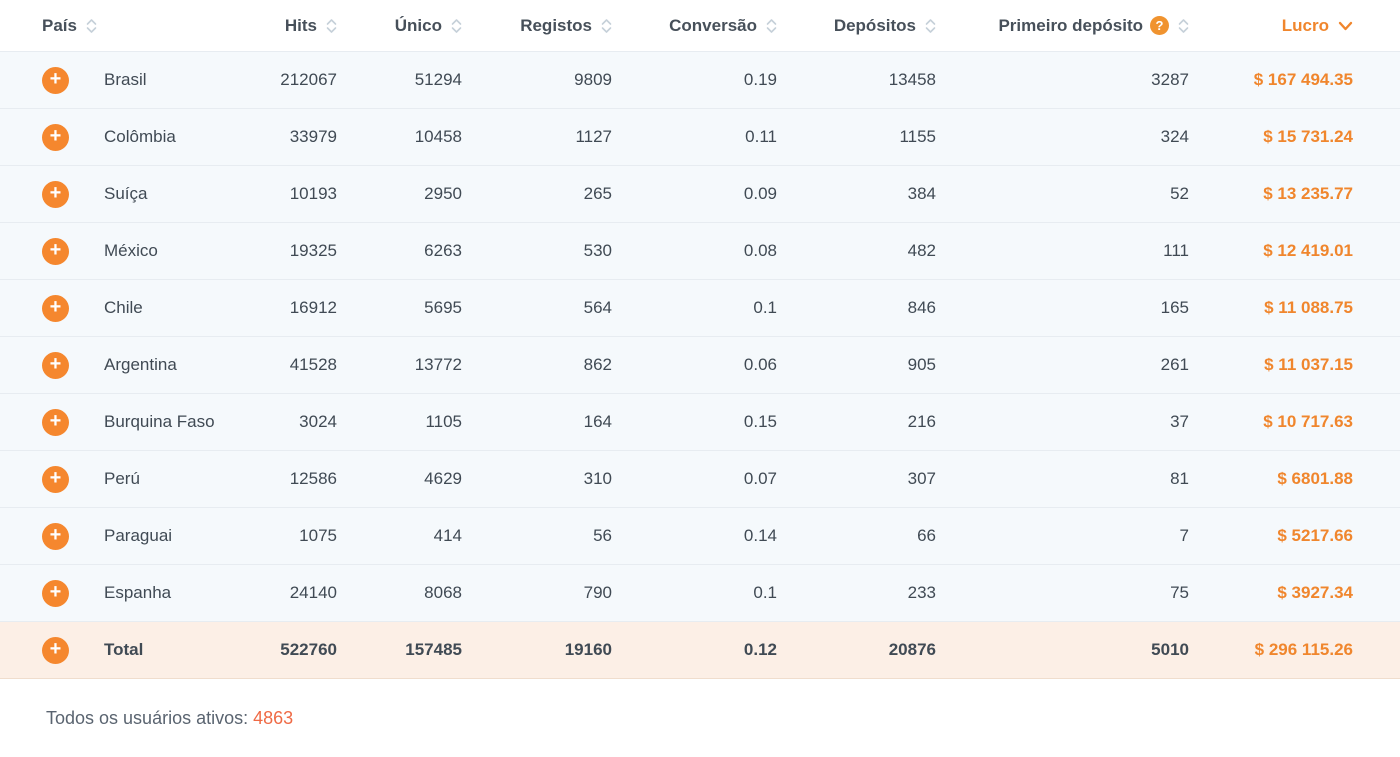 This screenshot has height=757, width=1400. Describe the element at coordinates (59, 25) in the screenshot. I see `column-header-label: País` at that location.